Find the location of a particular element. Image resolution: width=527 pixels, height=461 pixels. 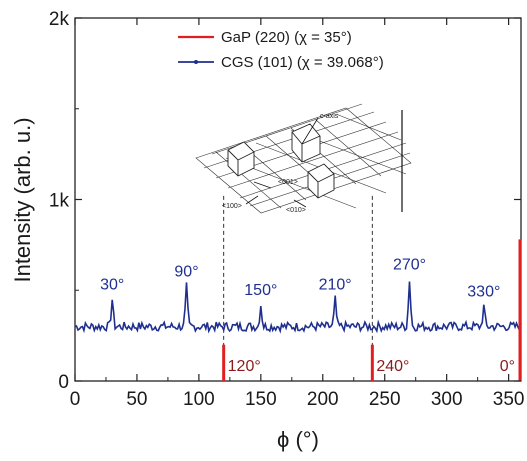

inset-arrows is located at coordinates (282, 162).